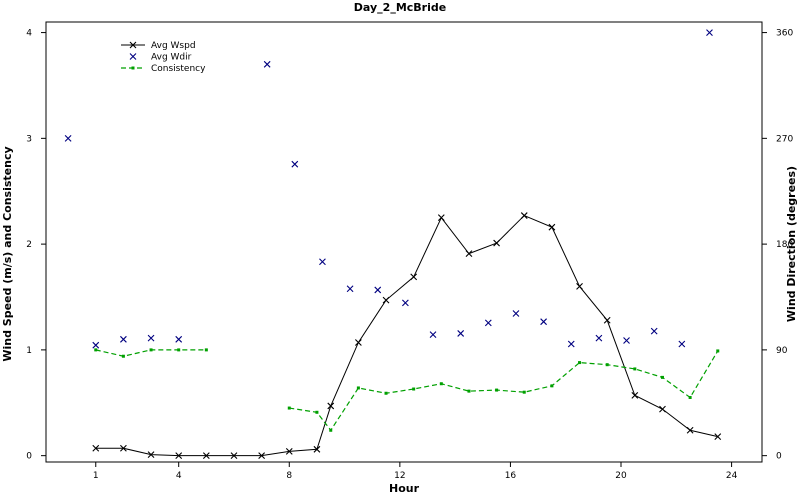 This screenshot has width=800, height=500. What do you see at coordinates (779, 457) in the screenshot?
I see `right-y-tick-label: 0` at bounding box center [779, 457].